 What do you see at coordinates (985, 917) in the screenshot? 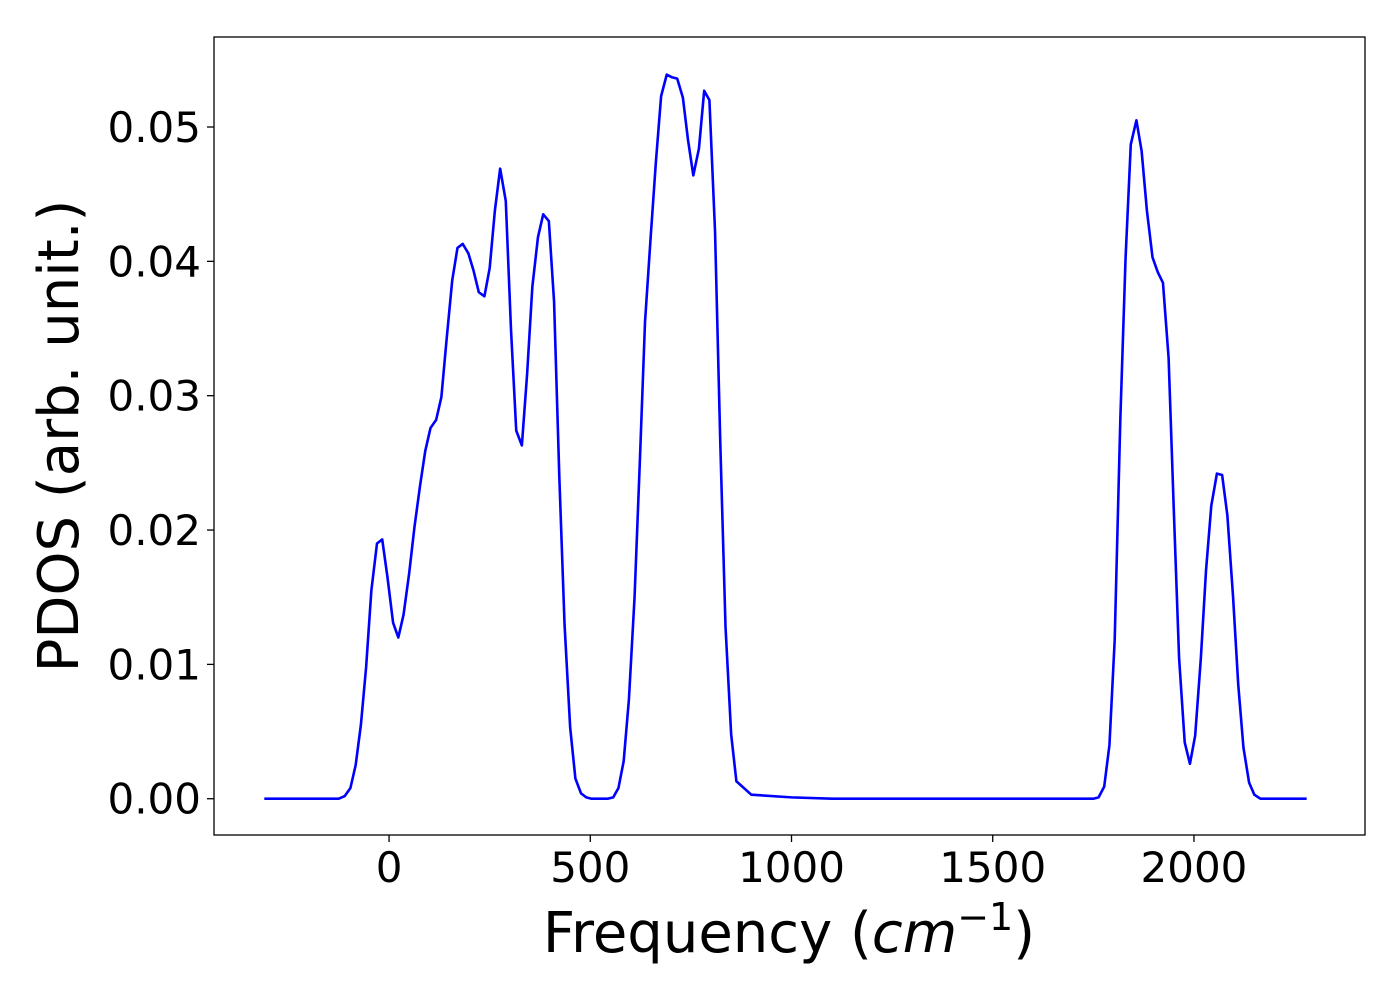
I see `x-axis-label-exponent: −1` at bounding box center [985, 917].